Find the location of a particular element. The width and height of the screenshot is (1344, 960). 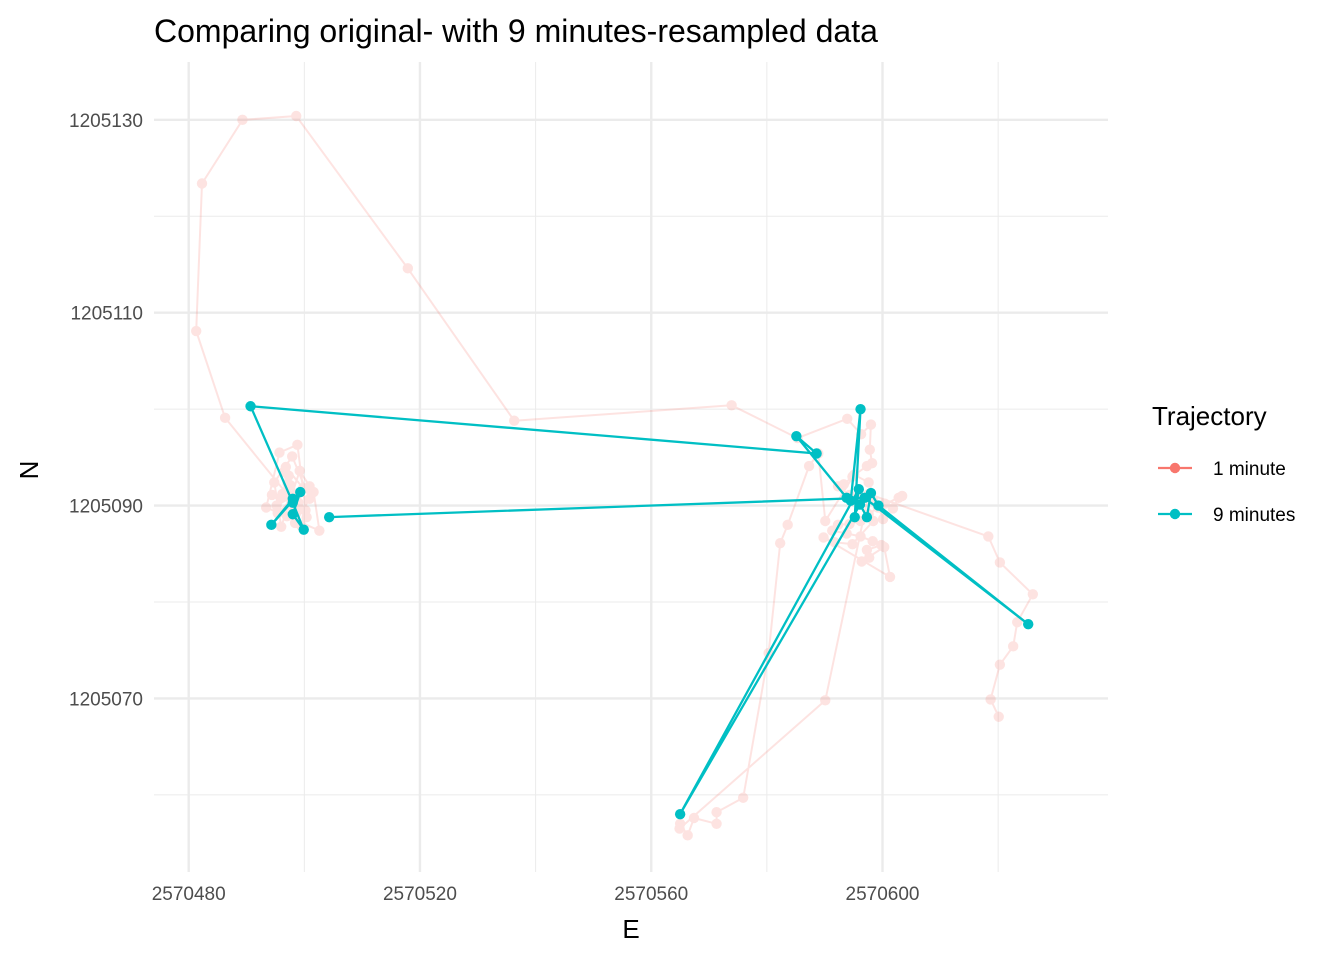

legend-label: 9 minutes is located at coordinates (1254, 515).